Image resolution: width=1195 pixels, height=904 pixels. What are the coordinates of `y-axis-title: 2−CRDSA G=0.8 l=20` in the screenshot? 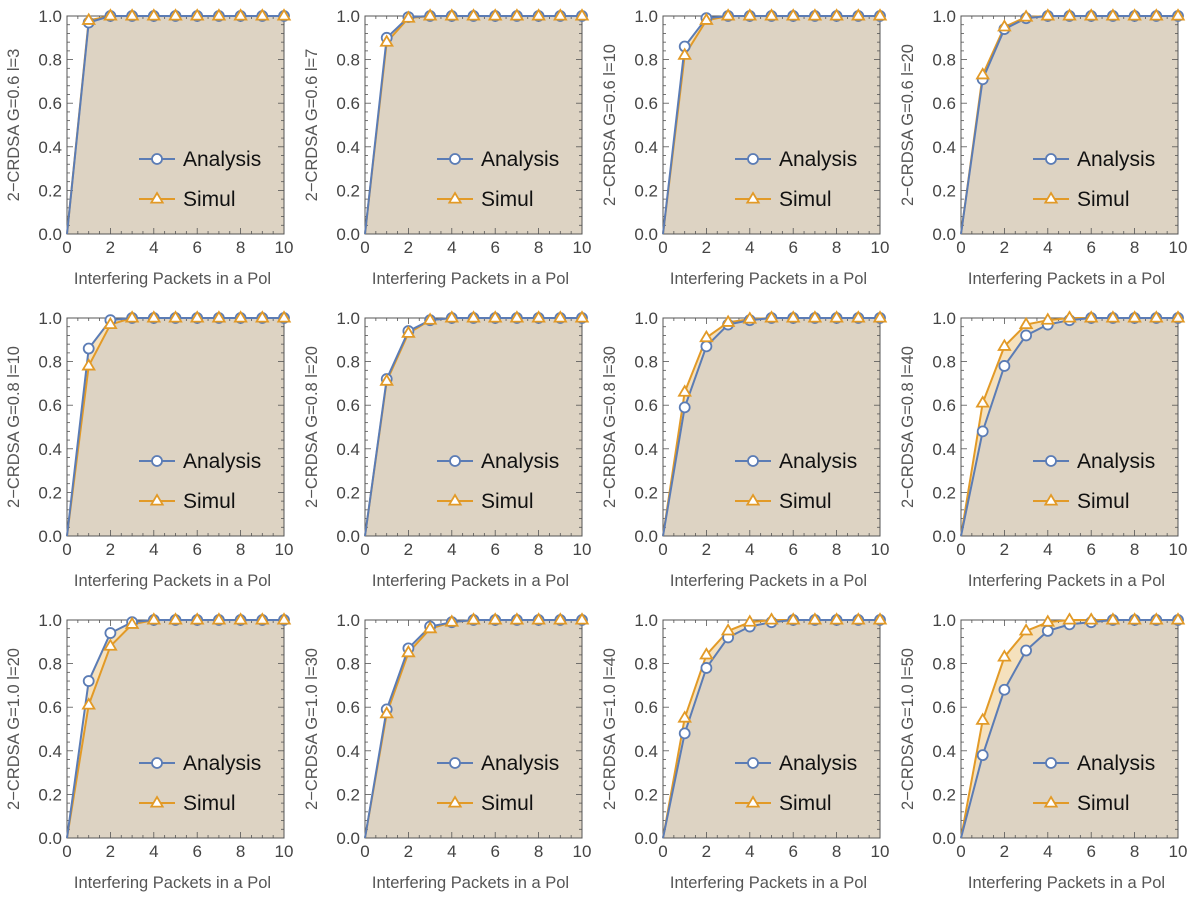 It's located at (312, 427).